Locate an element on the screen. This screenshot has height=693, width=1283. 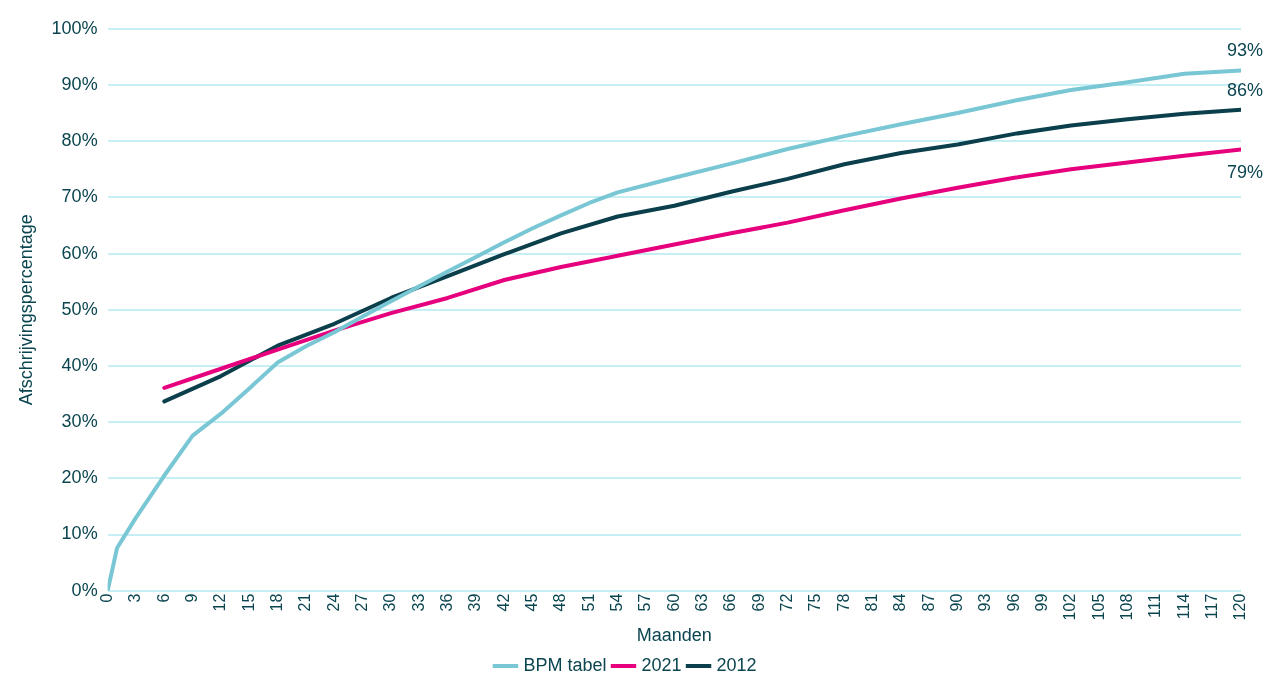
x-tick-label: 6 is located at coordinates (163, 598).